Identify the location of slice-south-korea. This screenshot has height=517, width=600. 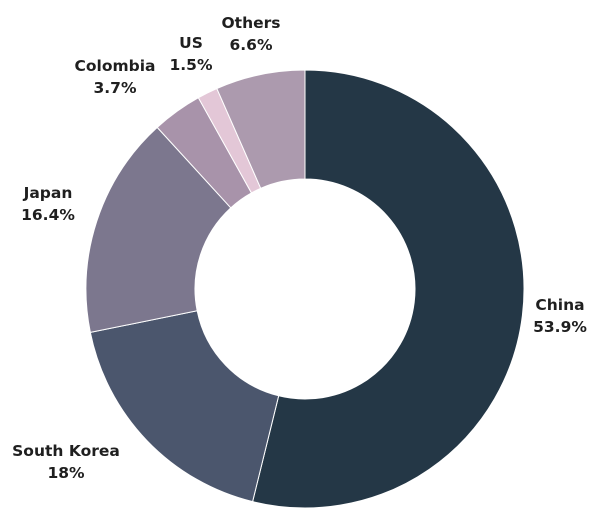
(184, 406).